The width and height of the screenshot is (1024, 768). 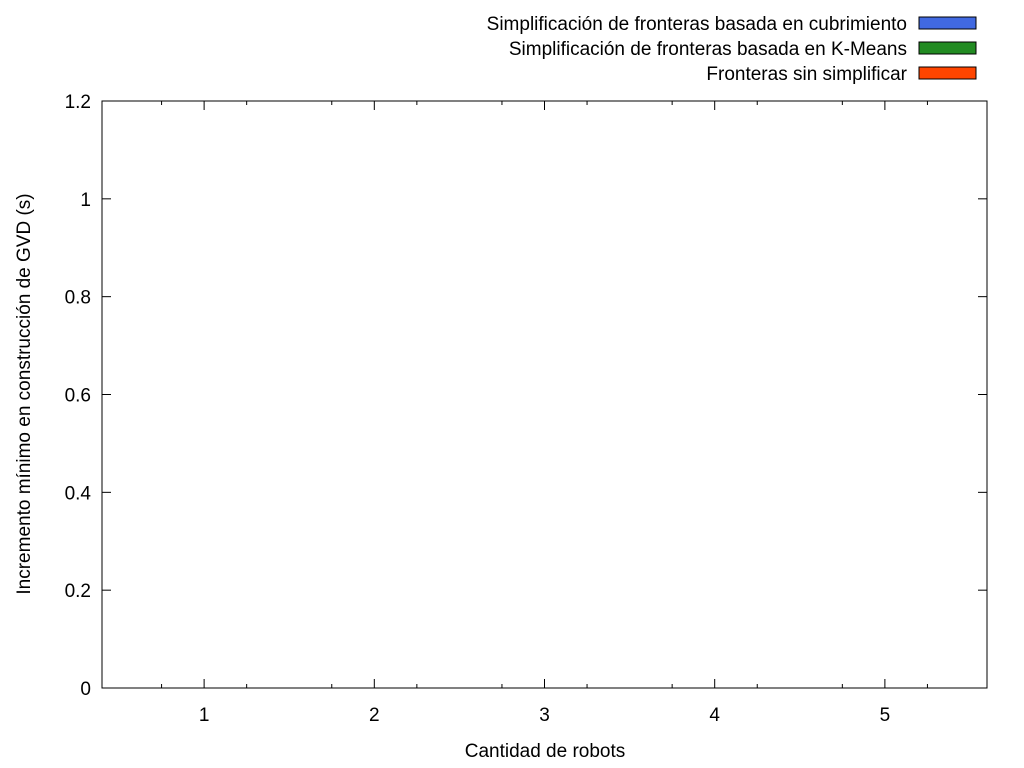 What do you see at coordinates (78, 493) in the screenshot?
I see `y-tick-label: 0.4` at bounding box center [78, 493].